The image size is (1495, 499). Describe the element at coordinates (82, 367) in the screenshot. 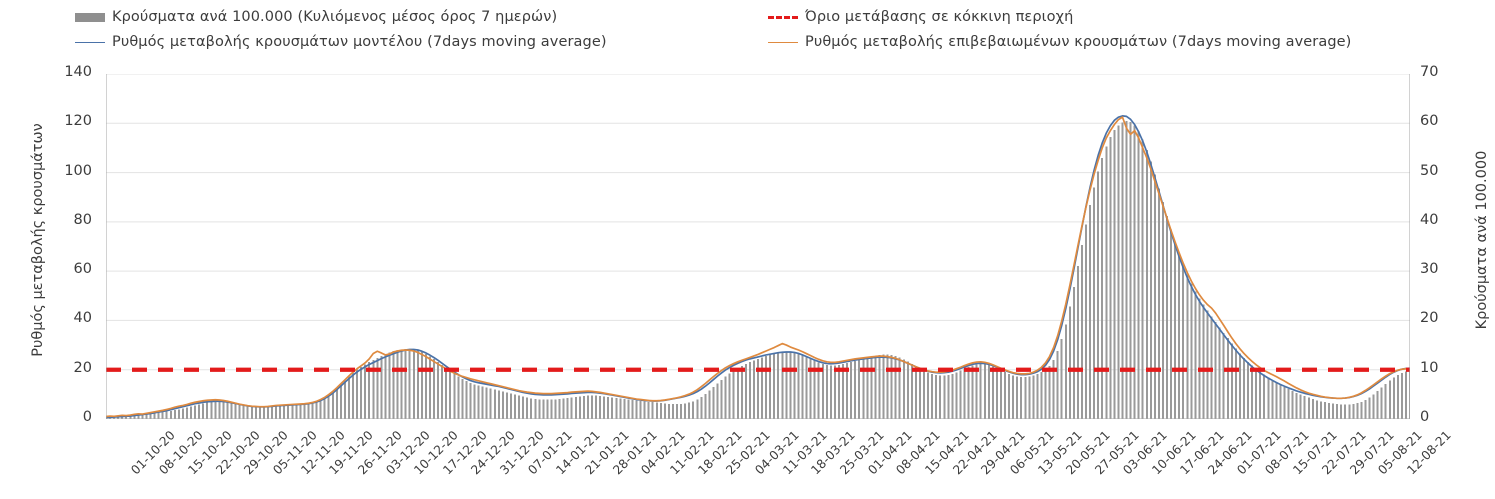

I see `y-tick-left: 20` at that location.